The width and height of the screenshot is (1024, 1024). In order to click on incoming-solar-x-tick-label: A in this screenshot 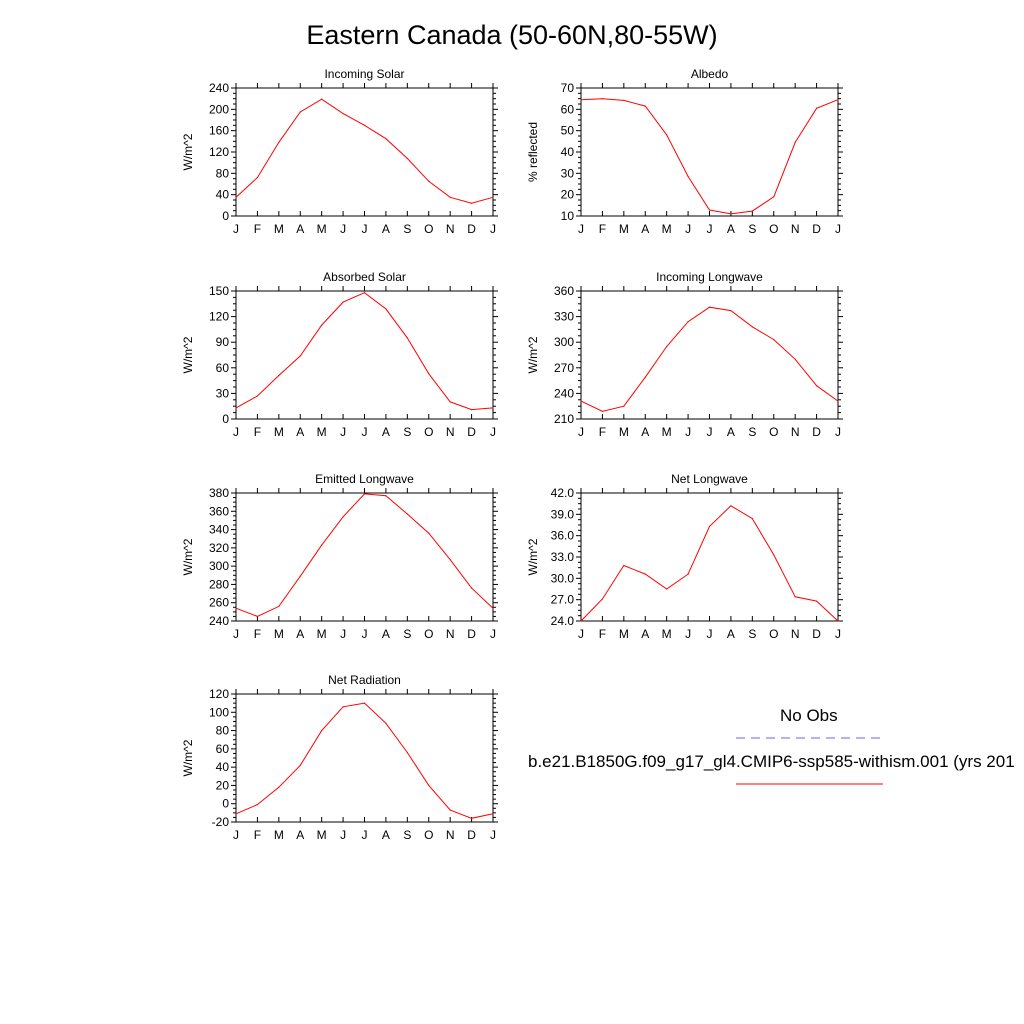, I will do `click(386, 229)`.